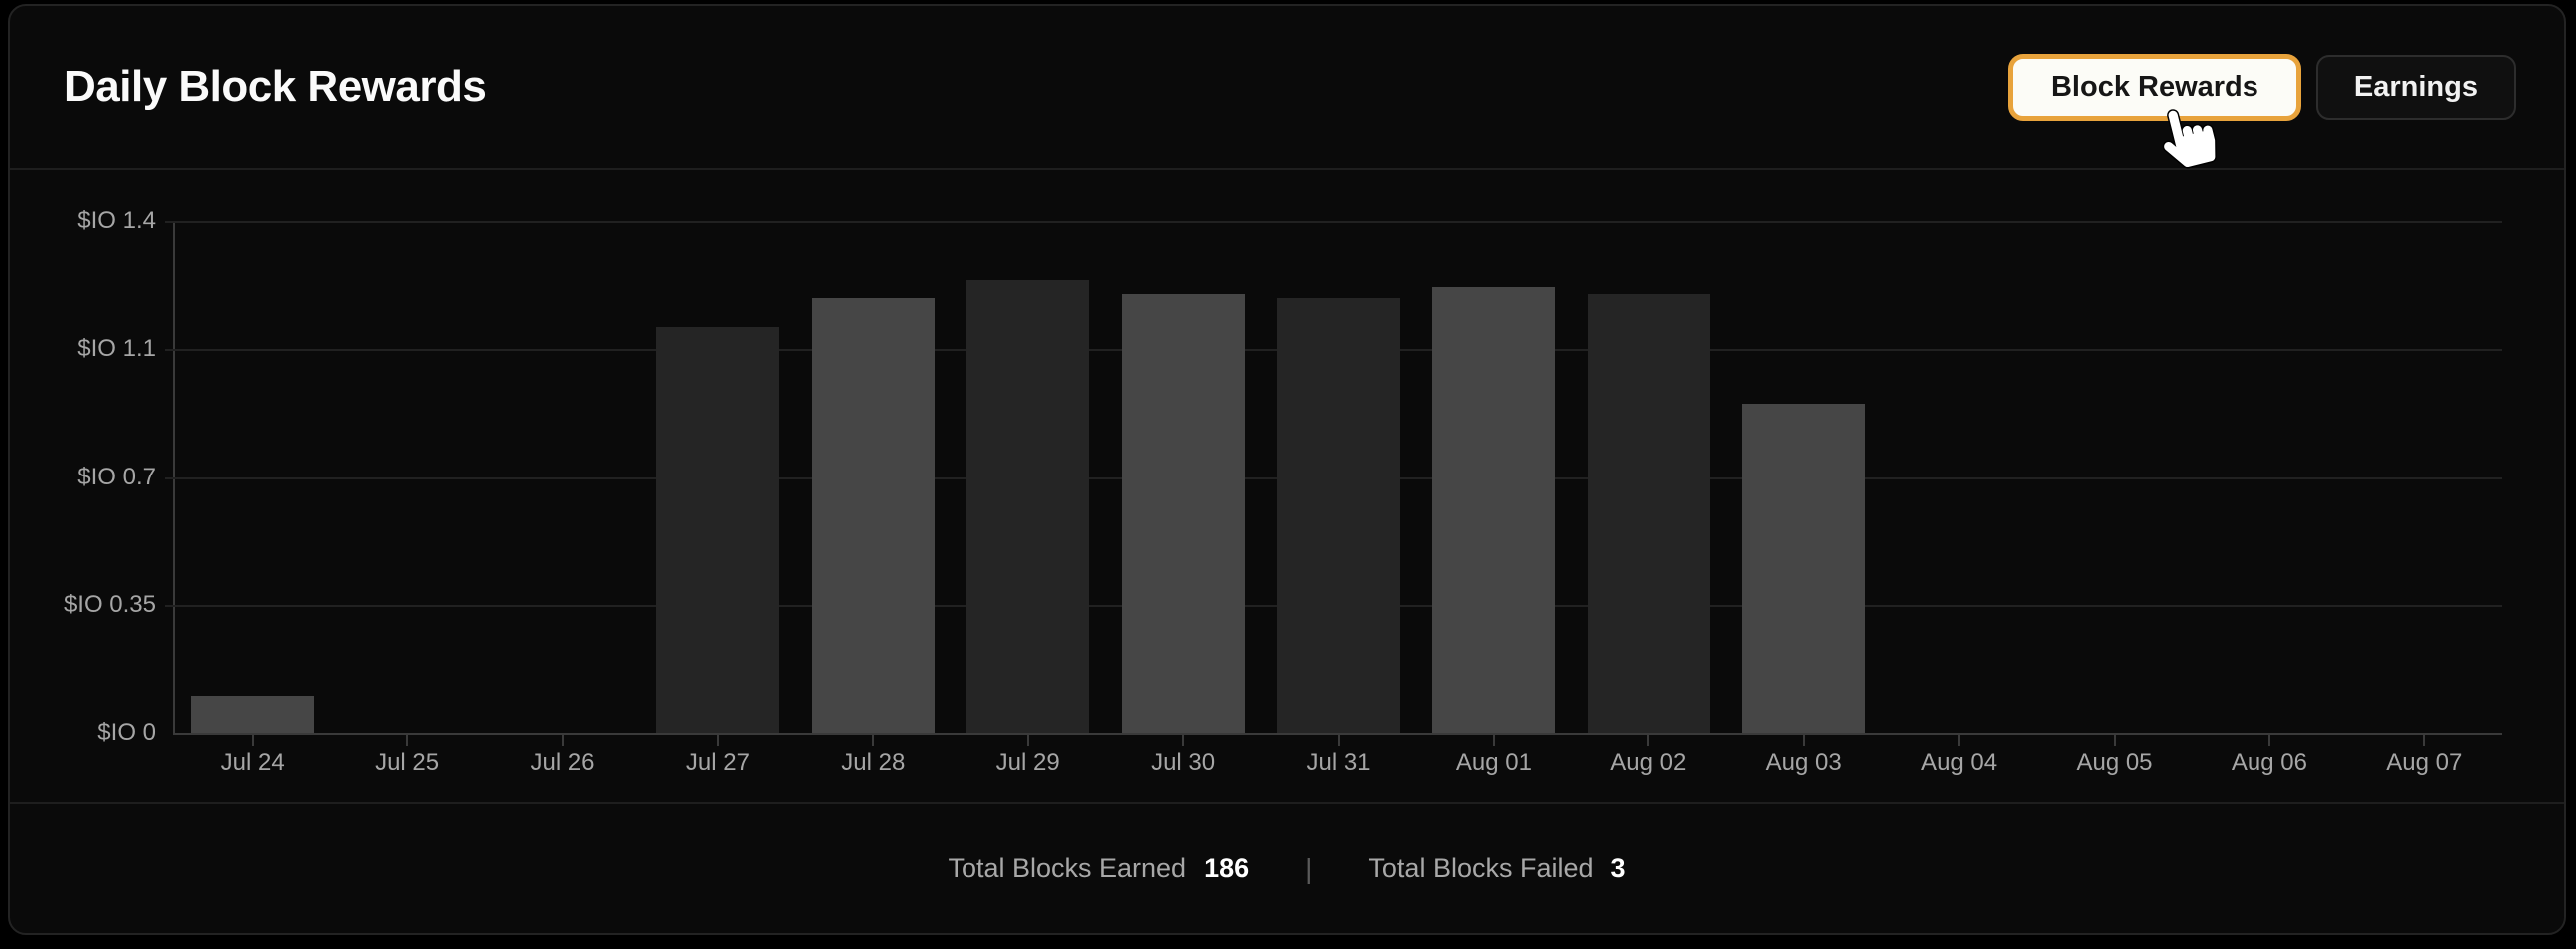 The height and width of the screenshot is (949, 2576). What do you see at coordinates (407, 762) in the screenshot?
I see `x-axis-tick-label: Jul 25` at bounding box center [407, 762].